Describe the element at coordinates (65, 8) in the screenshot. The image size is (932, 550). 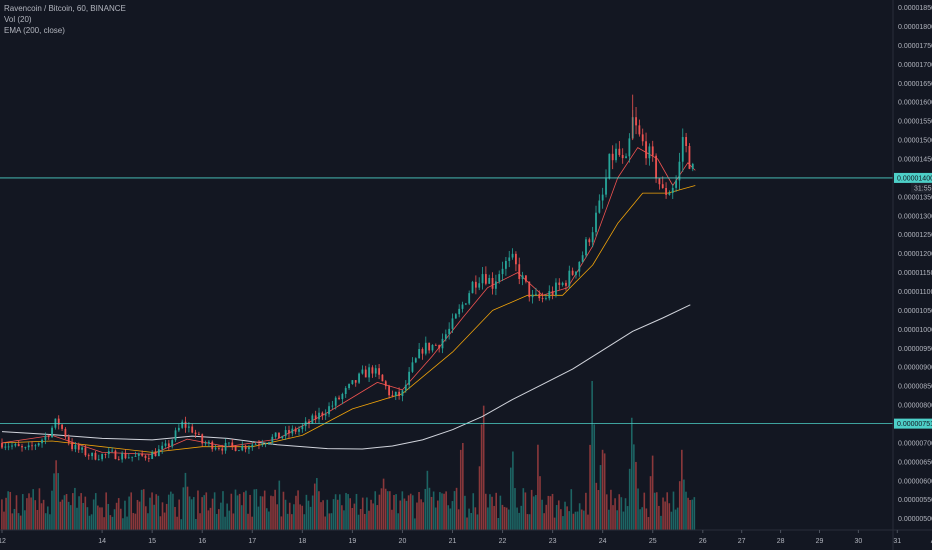
I see `legend-symbol: Ravencoin / Bitcoin, 60, BINANCE` at that location.